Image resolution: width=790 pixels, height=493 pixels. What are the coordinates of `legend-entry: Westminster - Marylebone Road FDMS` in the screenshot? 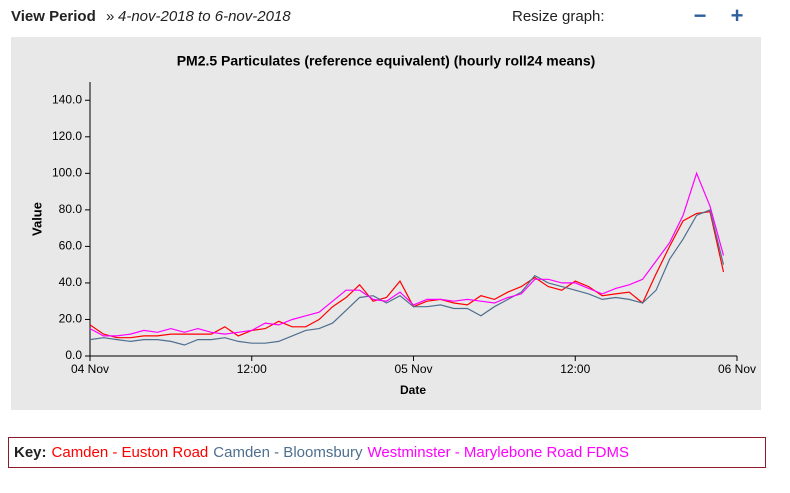 It's located at (498, 452).